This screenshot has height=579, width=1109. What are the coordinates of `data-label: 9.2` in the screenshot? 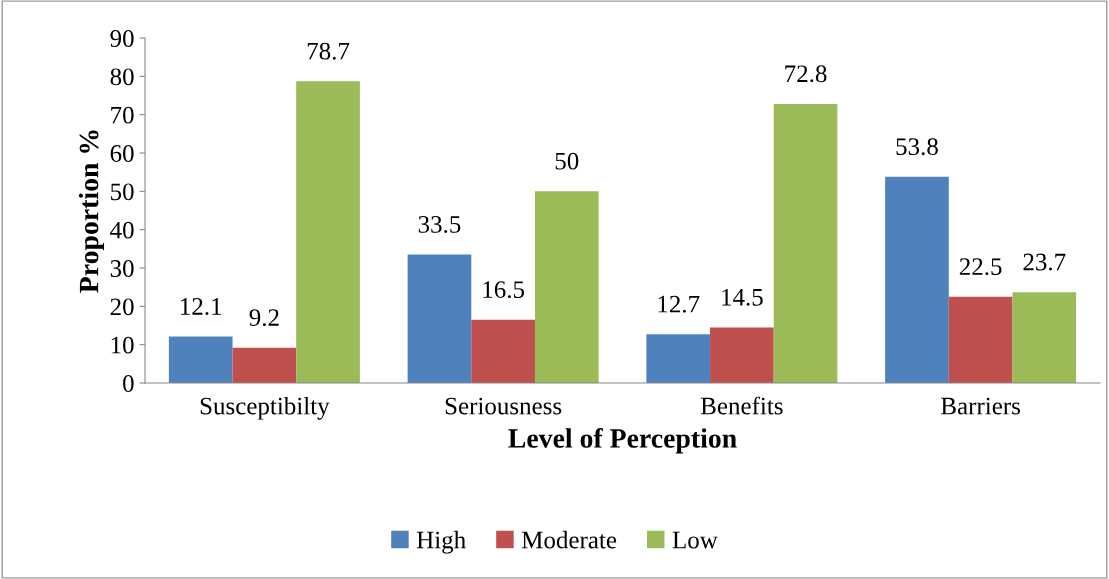 It's located at (264, 318).